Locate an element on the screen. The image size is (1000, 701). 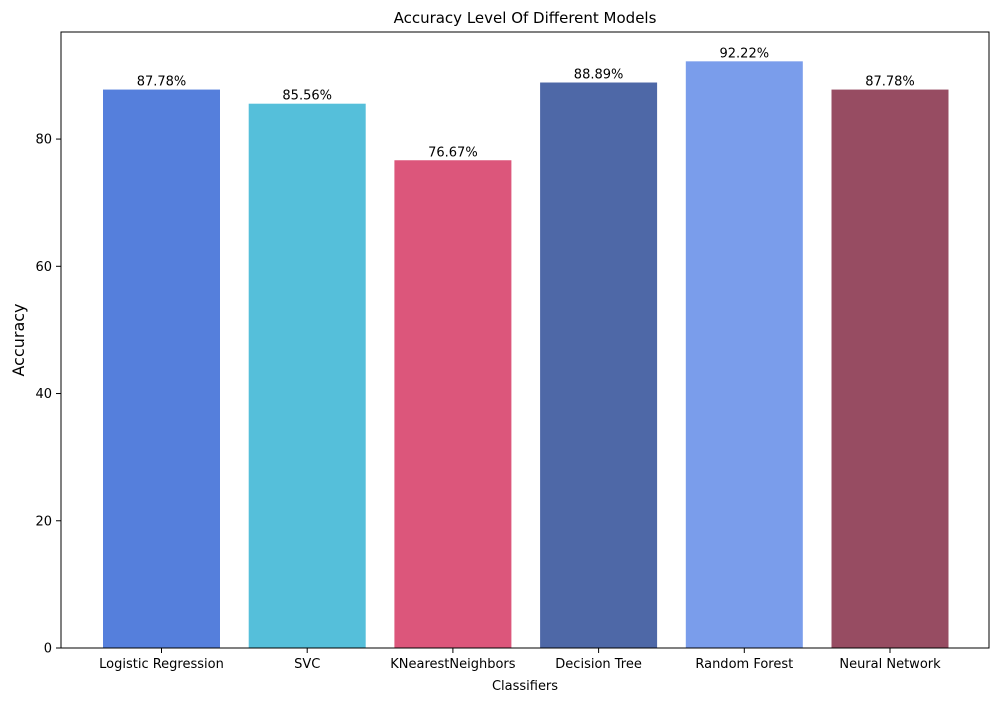
bar-decision-tree is located at coordinates (599, 365).